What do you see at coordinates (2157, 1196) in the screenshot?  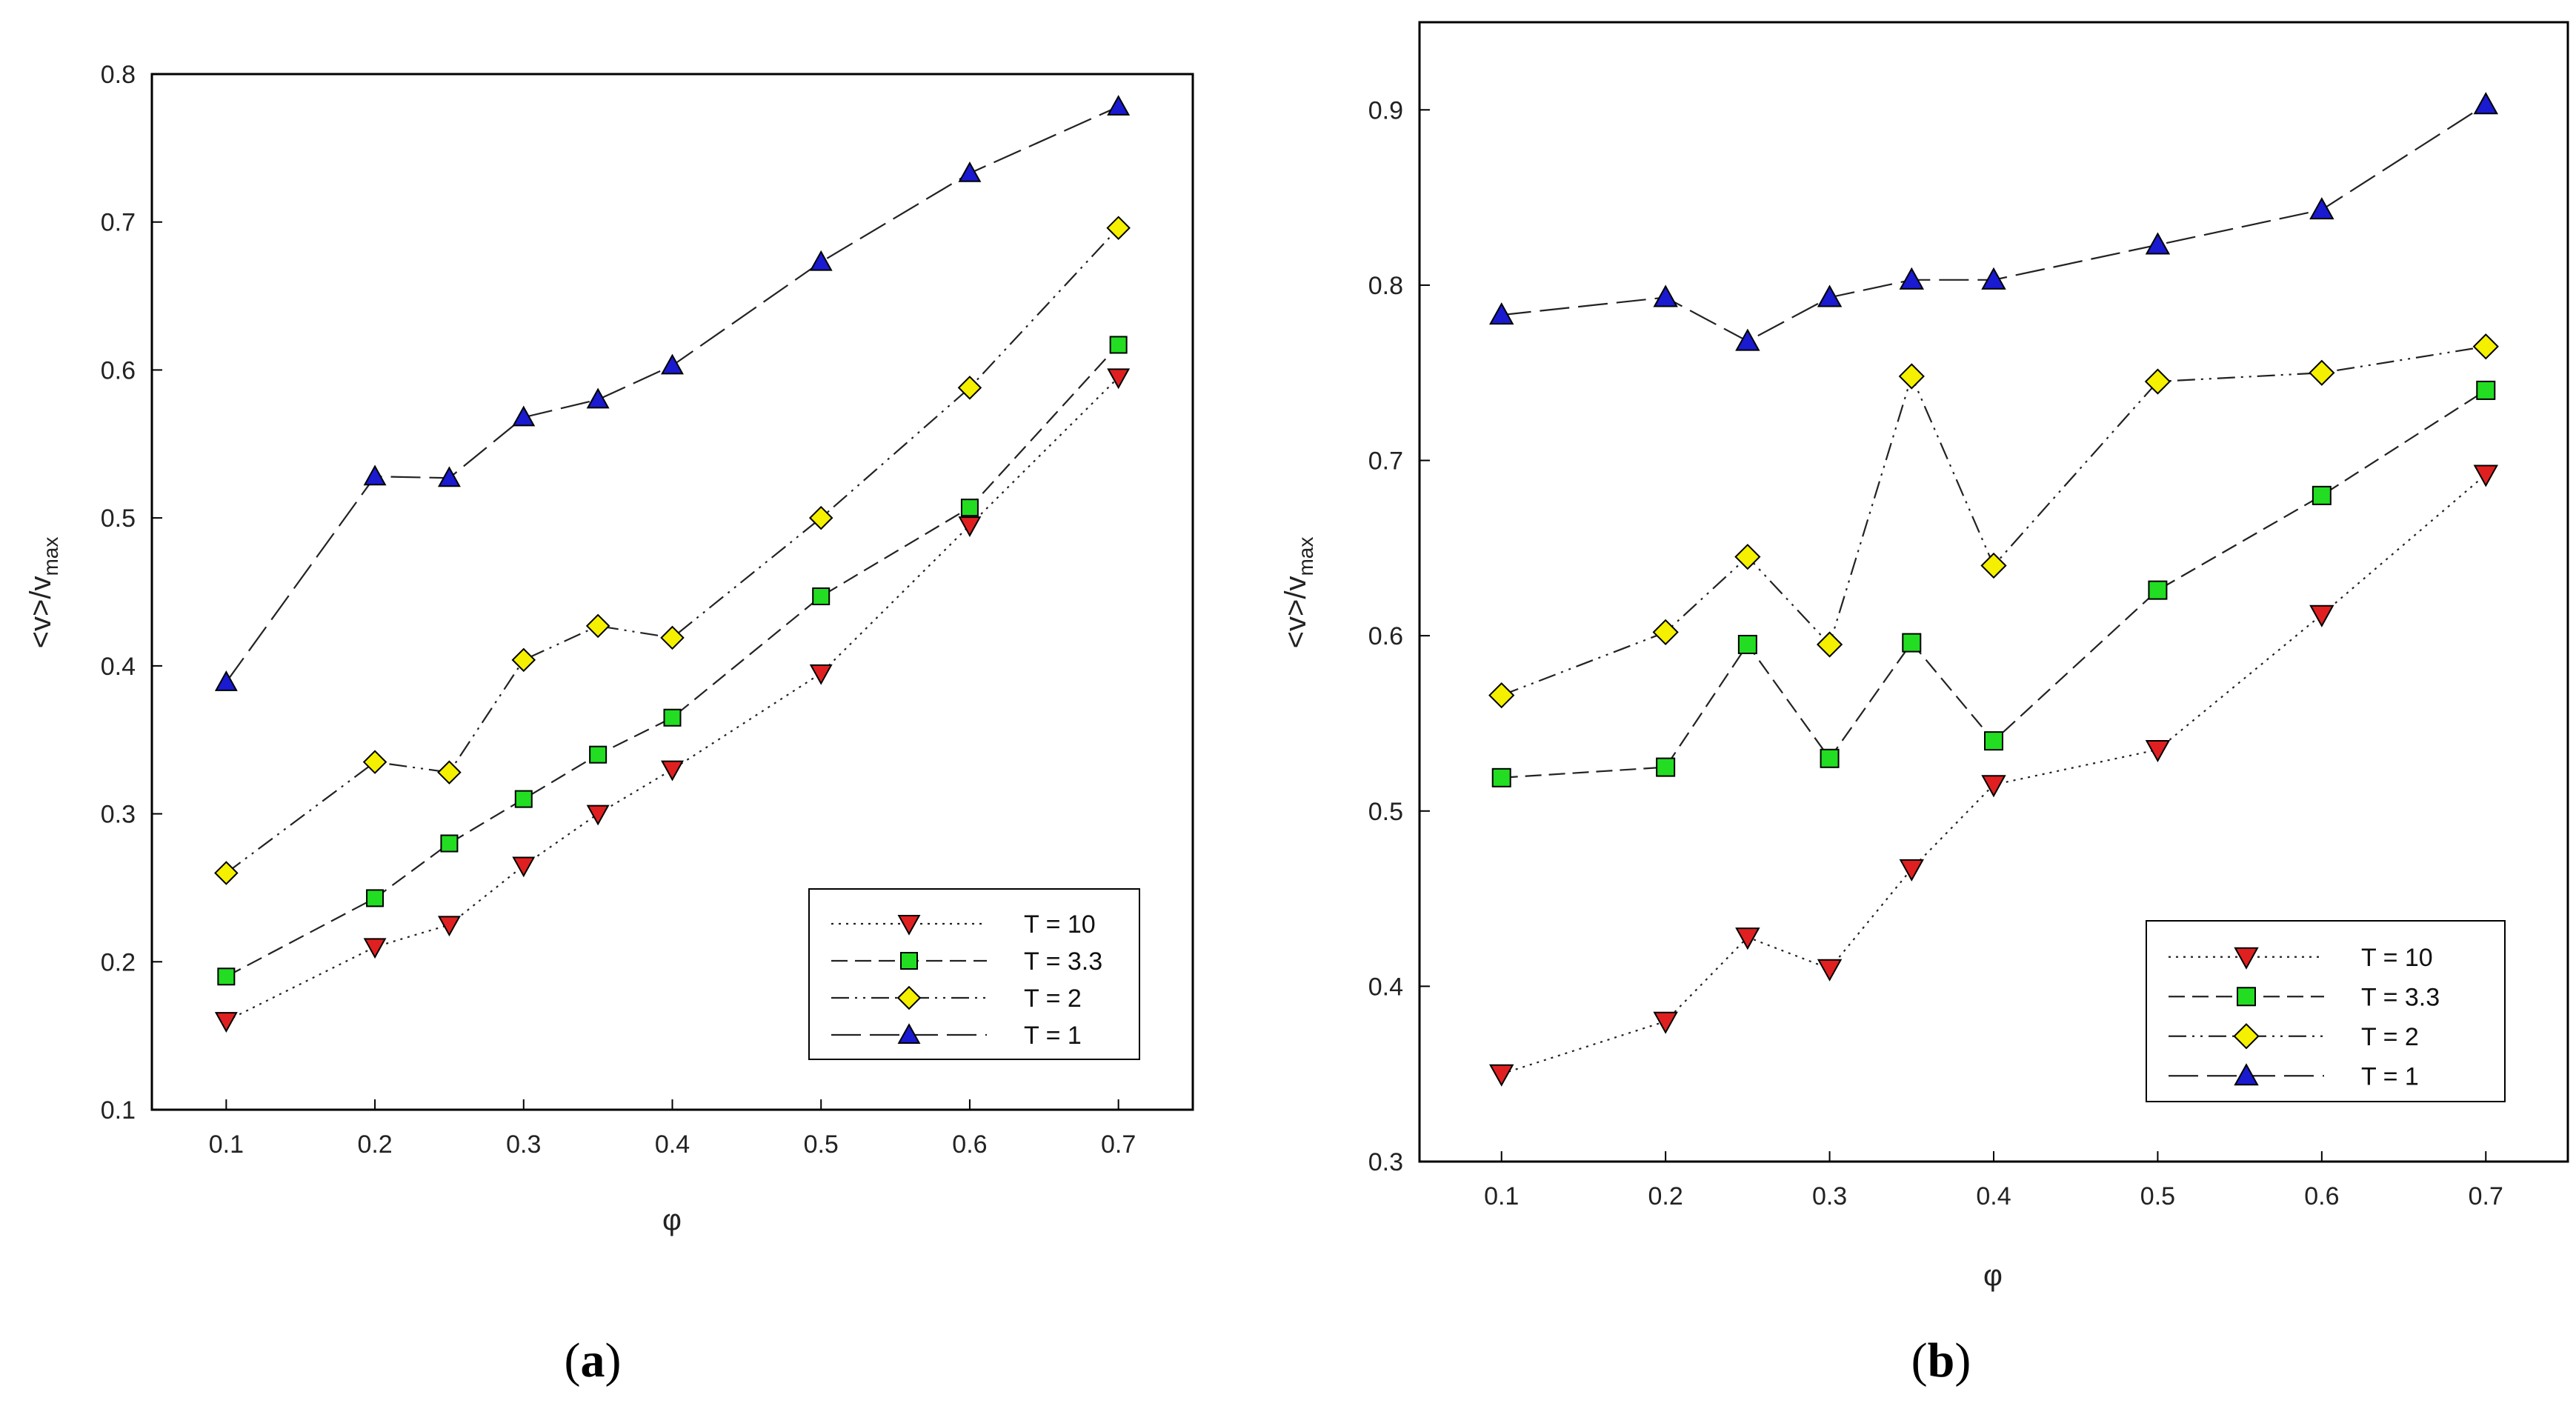 I see `x-tick-label-b: 0.5` at bounding box center [2157, 1196].